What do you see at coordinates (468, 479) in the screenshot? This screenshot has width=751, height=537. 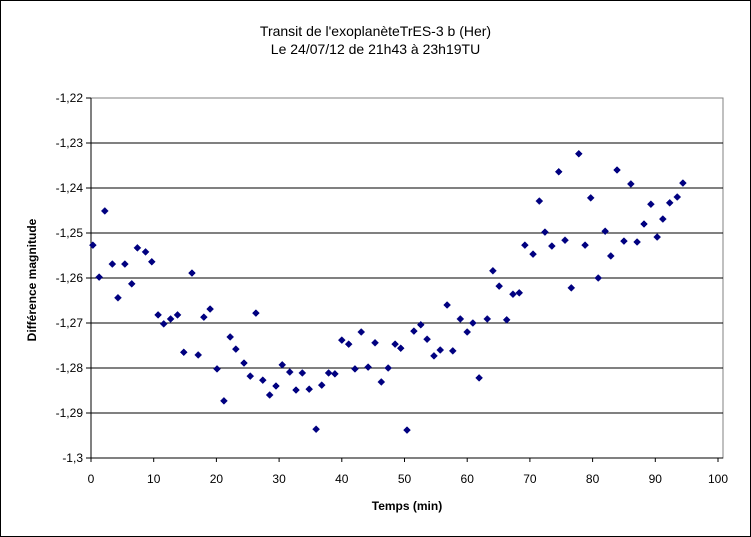 I see `x-tick-label: 60` at bounding box center [468, 479].